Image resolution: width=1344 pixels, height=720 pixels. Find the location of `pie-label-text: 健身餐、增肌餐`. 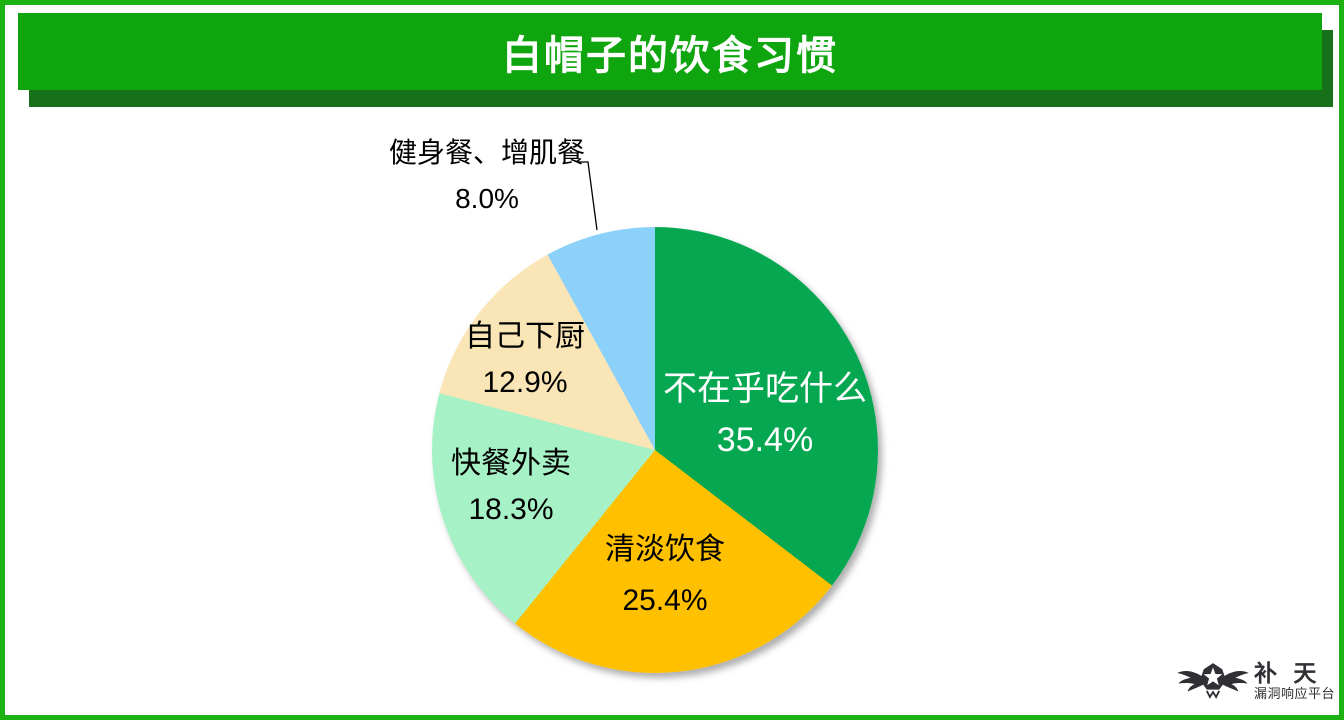

pie-label-text: 健身餐、增肌餐 is located at coordinates (487, 152).